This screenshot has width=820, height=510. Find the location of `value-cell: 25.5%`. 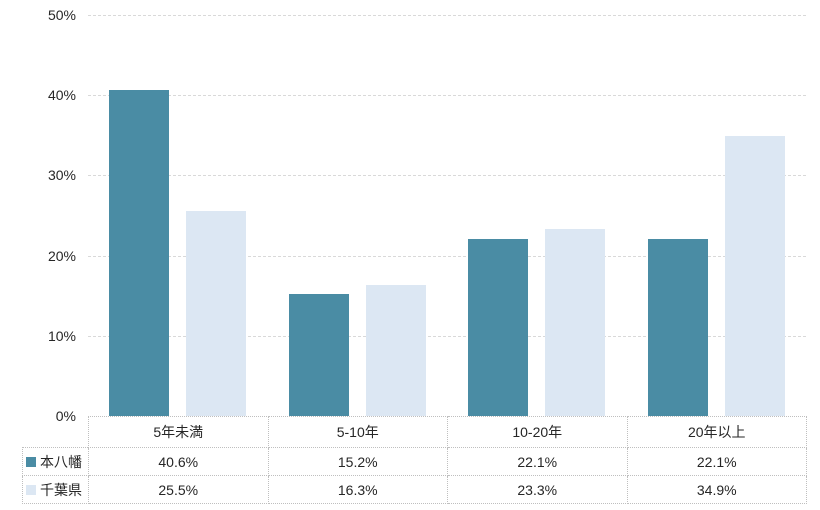

value-cell: 25.5% is located at coordinates (178, 489).